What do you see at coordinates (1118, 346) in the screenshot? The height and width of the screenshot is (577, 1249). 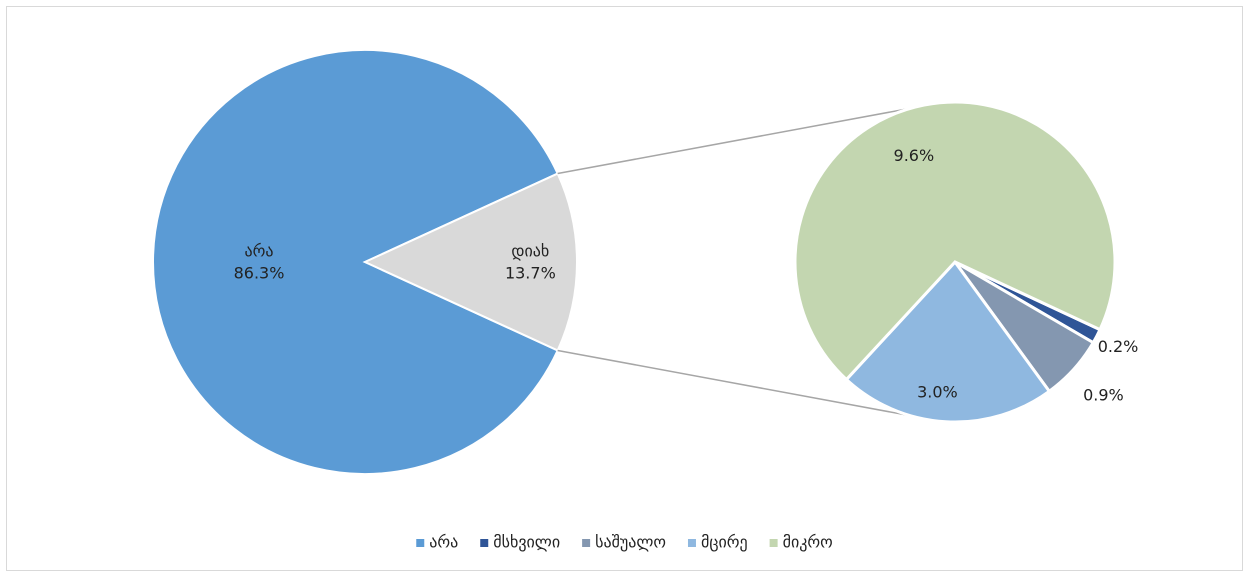 I see `slice-label: 0.2%` at bounding box center [1118, 346].